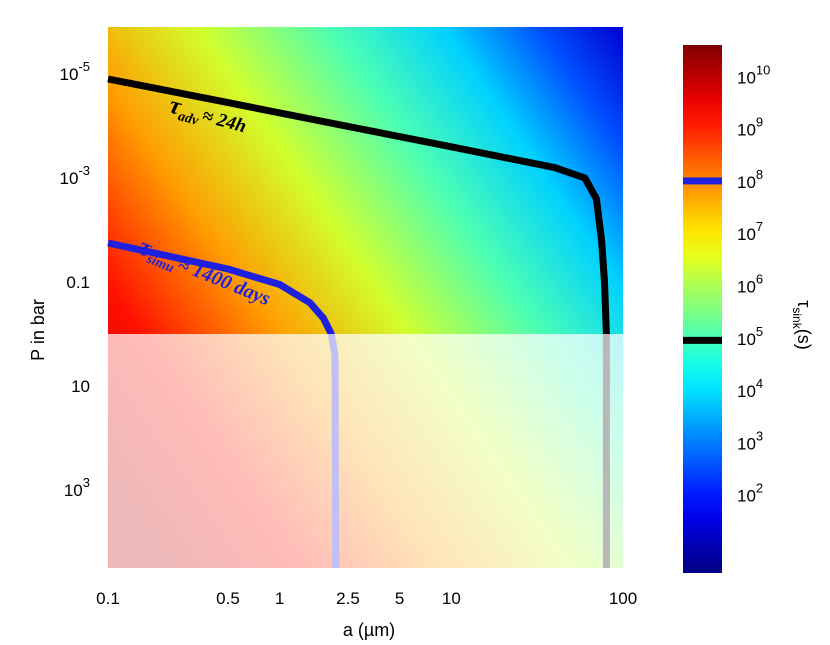  Describe the element at coordinates (750, 179) in the screenshot. I see `colorbar-tick-label: 10⁸` at that location.